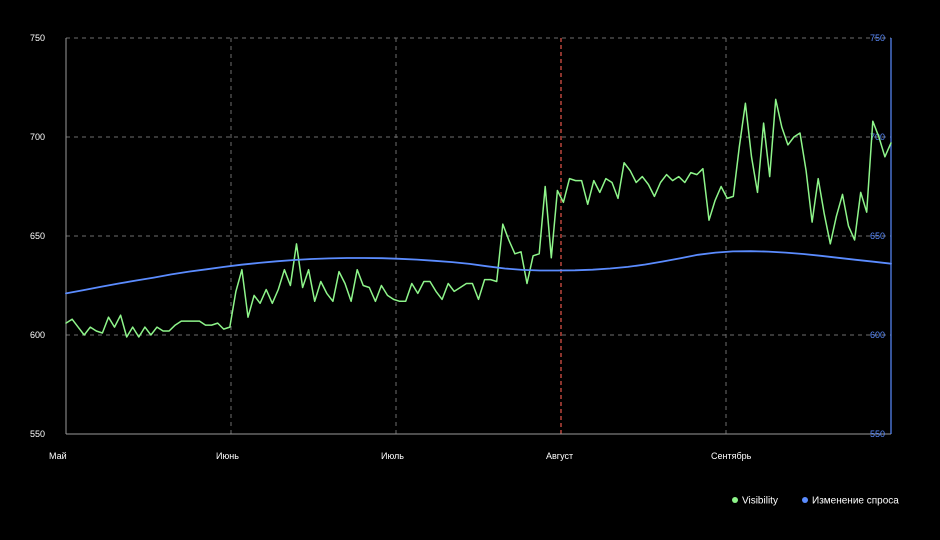  Describe the element at coordinates (805, 500) in the screenshot. I see `legend-marker-demand-change` at that location.